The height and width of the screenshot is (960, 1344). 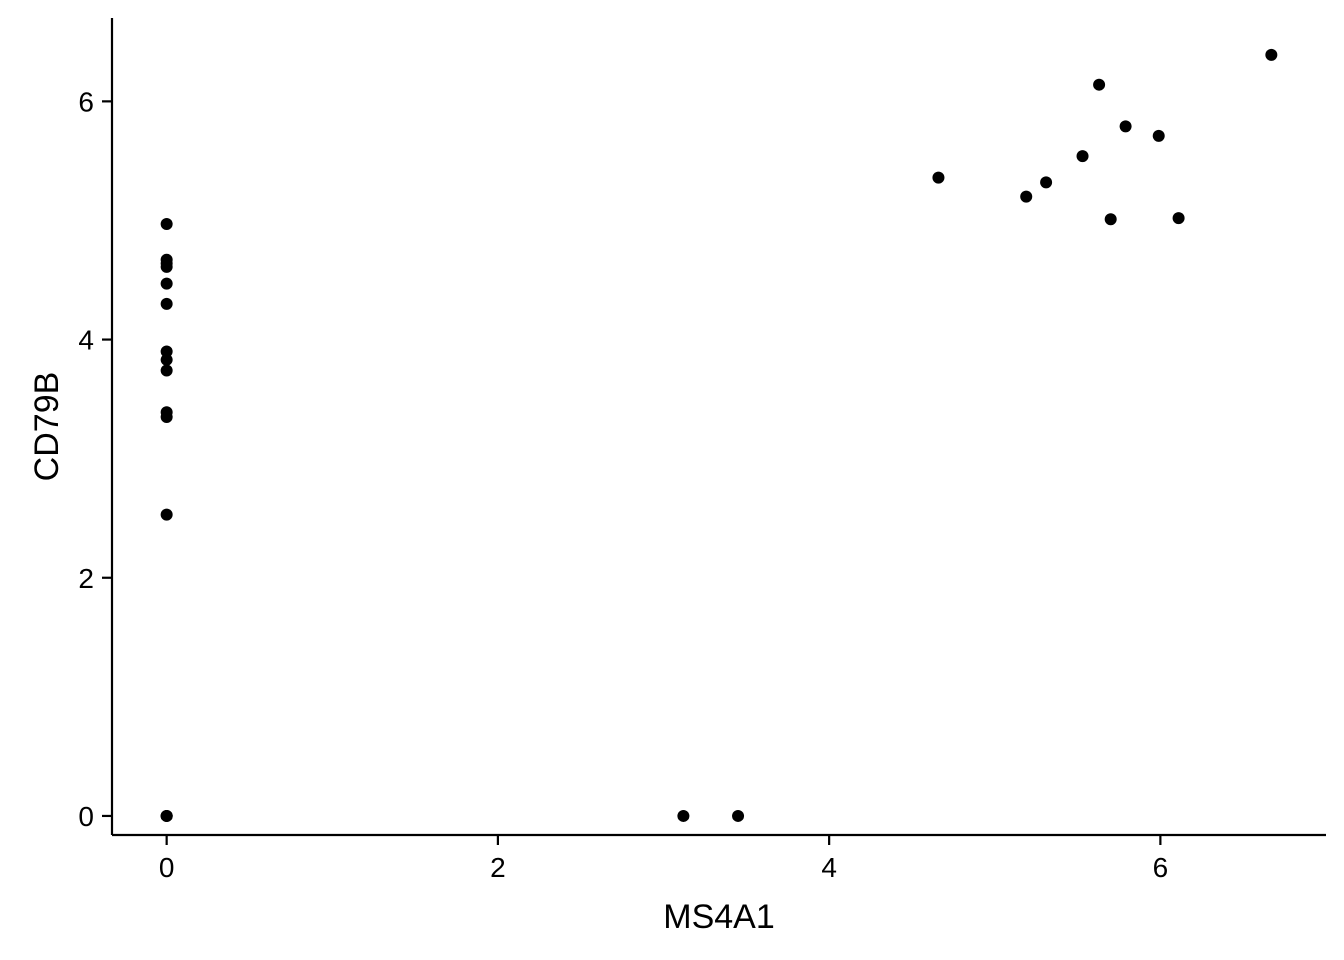 What do you see at coordinates (86, 578) in the screenshot?
I see `y-tick-label: 2` at bounding box center [86, 578].